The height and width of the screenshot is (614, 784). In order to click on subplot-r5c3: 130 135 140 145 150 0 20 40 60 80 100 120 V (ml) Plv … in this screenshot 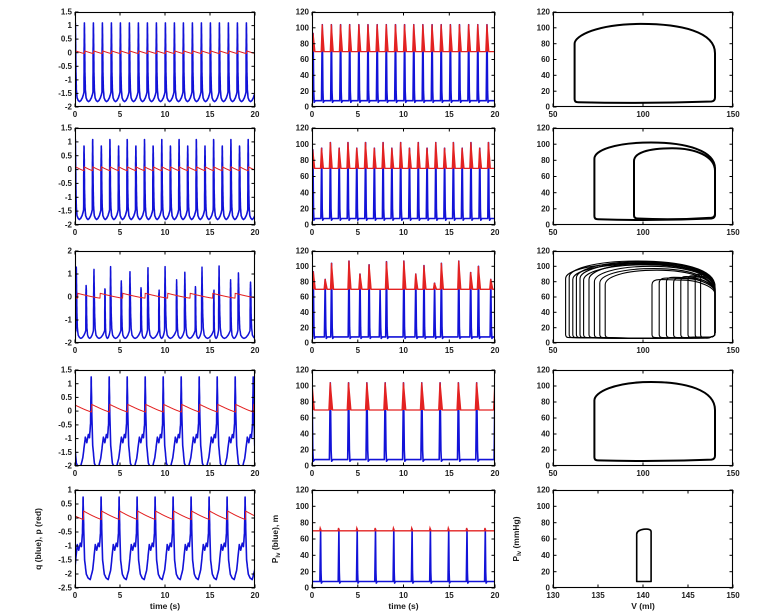, I will do `click(625, 548)`.